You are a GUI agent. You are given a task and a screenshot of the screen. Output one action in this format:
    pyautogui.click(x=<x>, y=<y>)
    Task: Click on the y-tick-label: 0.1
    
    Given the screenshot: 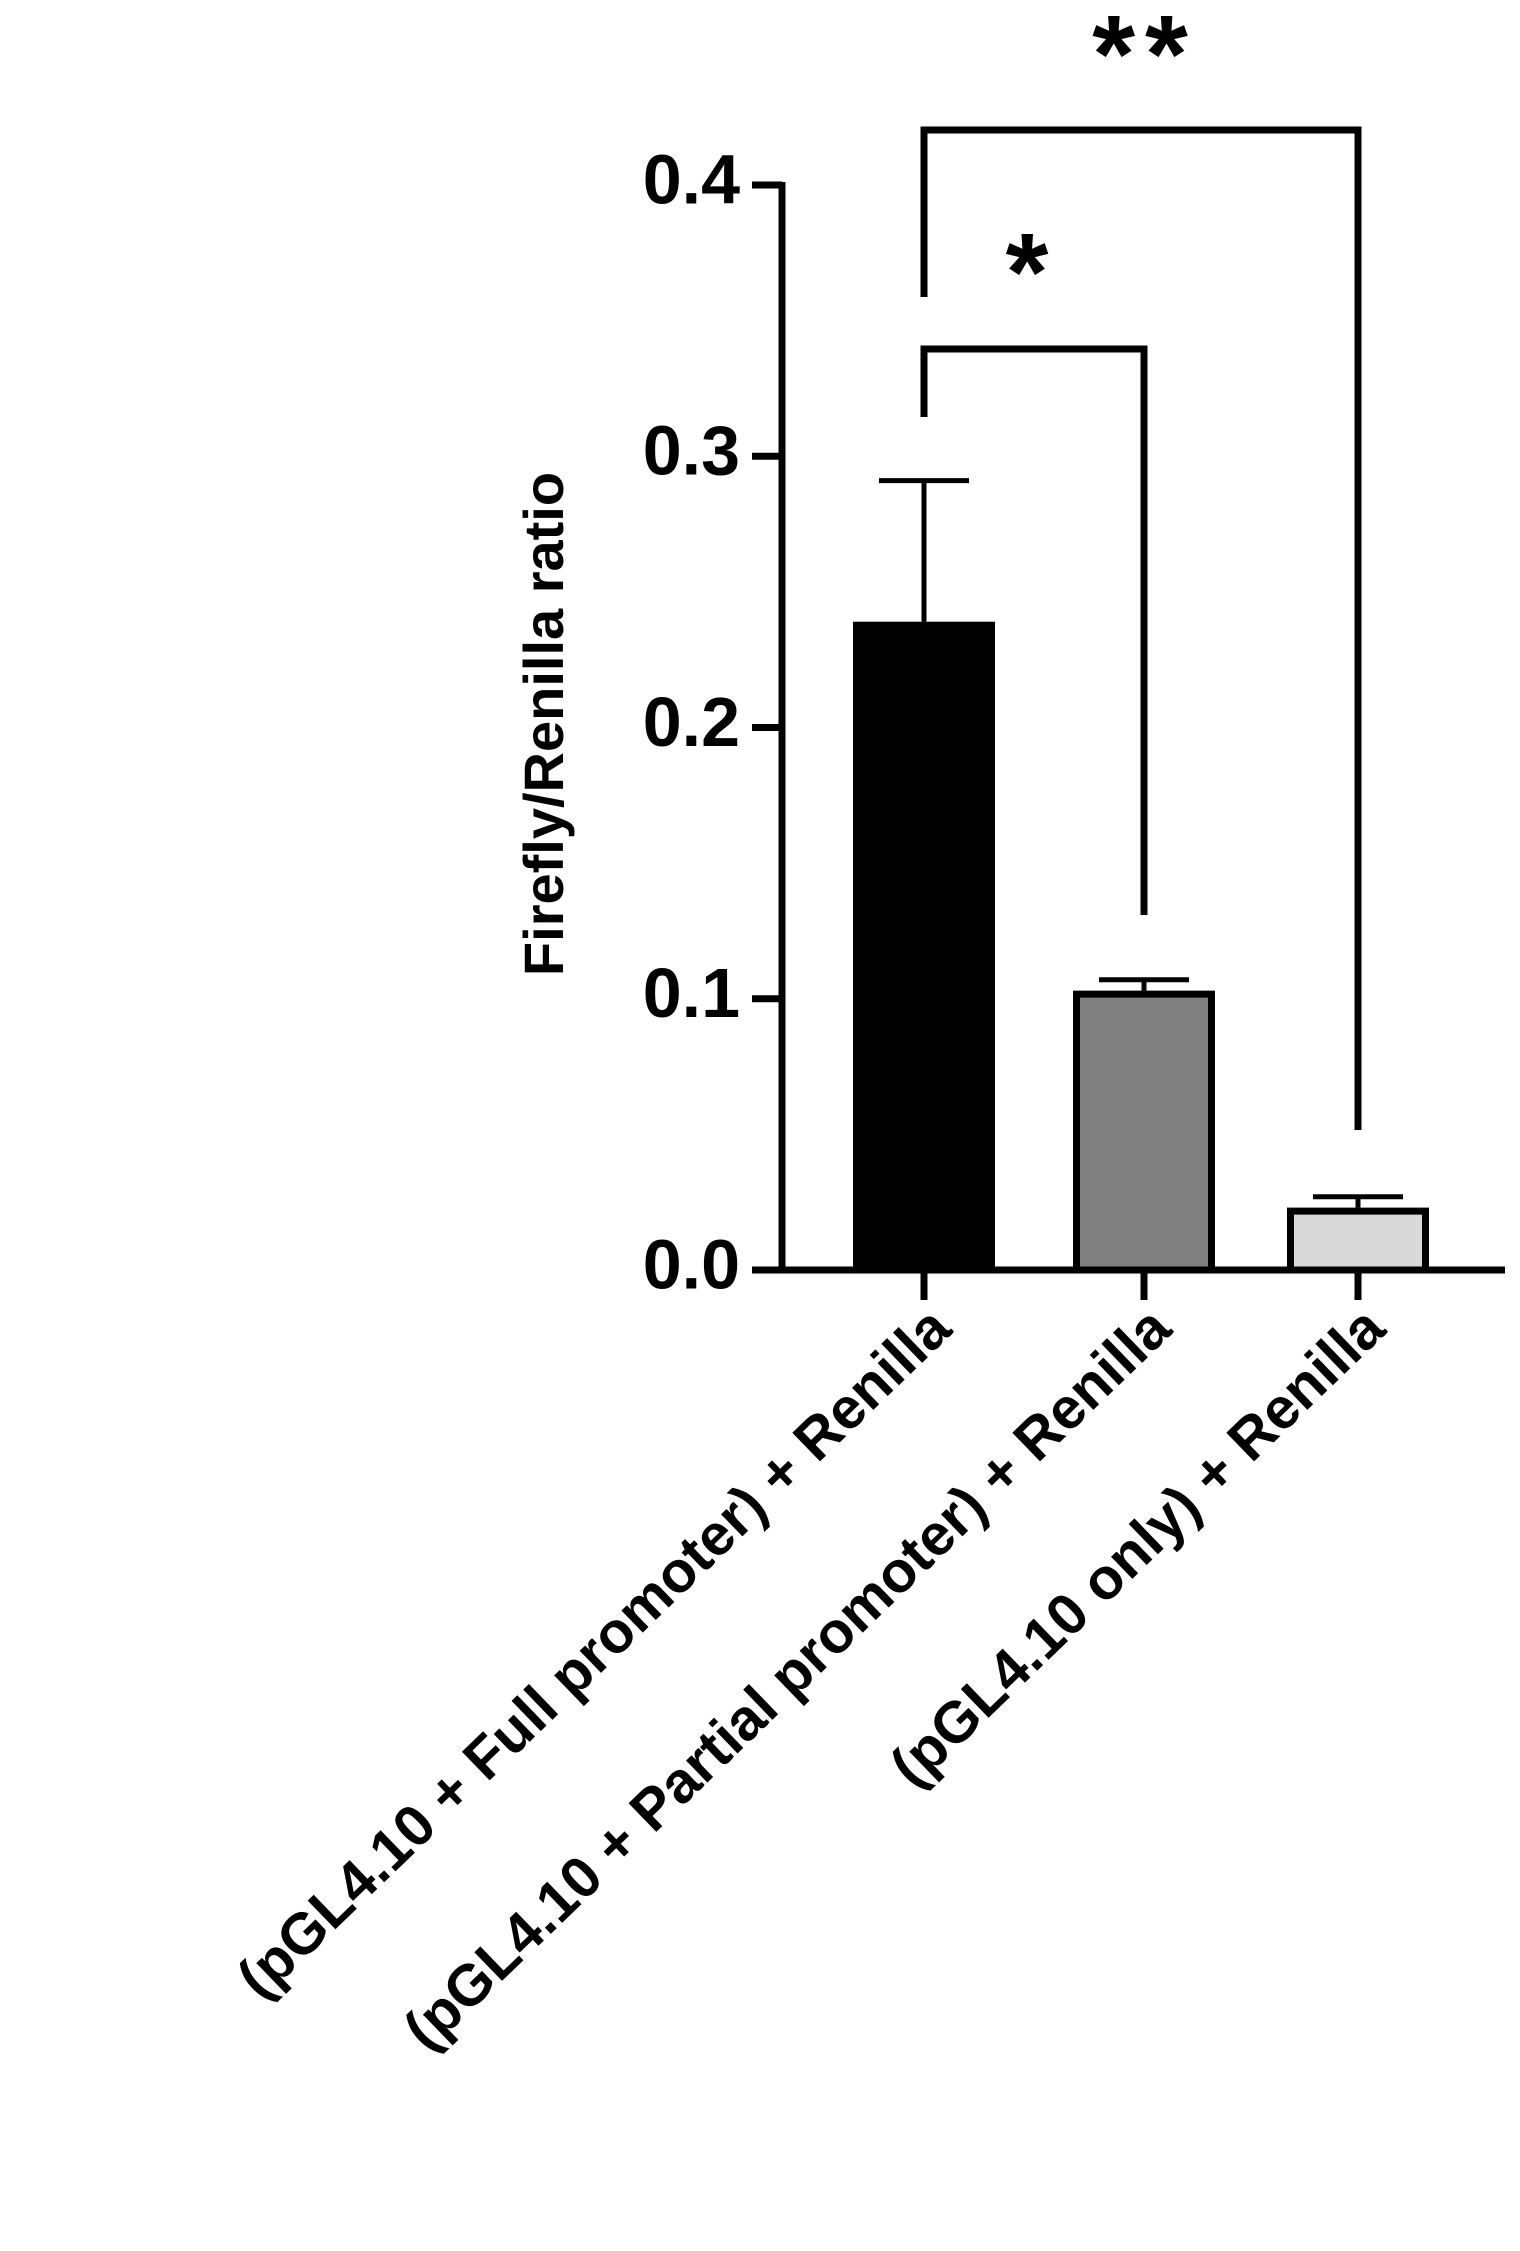 What is the action you would take?
    pyautogui.click(x=691, y=993)
    